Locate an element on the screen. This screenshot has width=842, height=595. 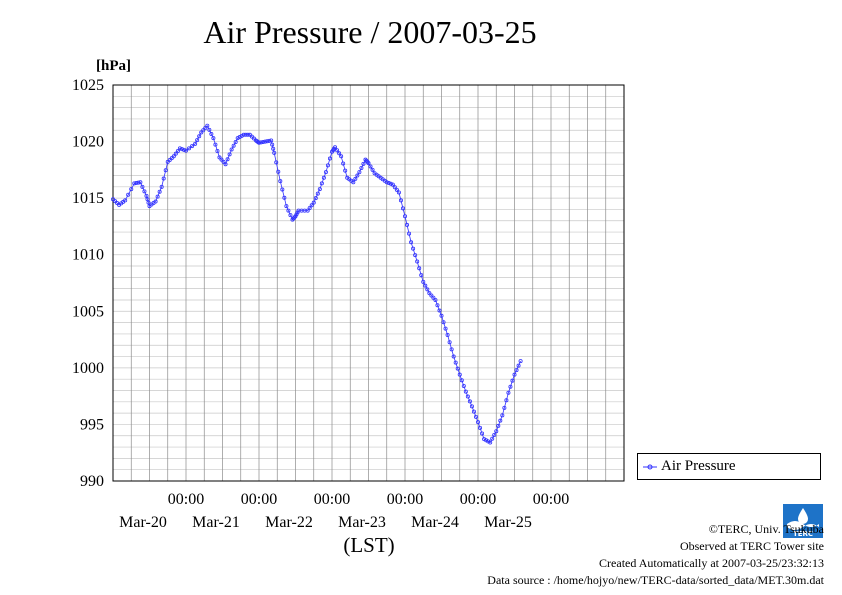
x-tick-date: Mar-22 is located at coordinates (289, 522).